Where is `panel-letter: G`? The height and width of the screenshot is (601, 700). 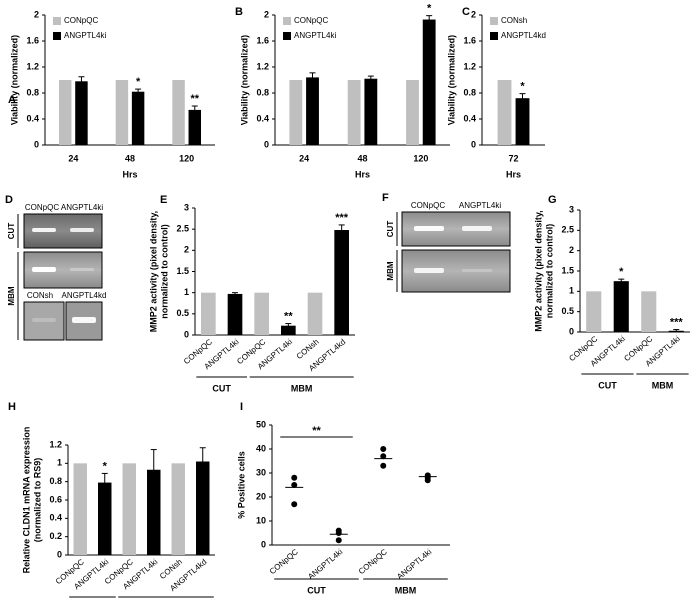
panel-letter: G is located at coordinates (552, 200).